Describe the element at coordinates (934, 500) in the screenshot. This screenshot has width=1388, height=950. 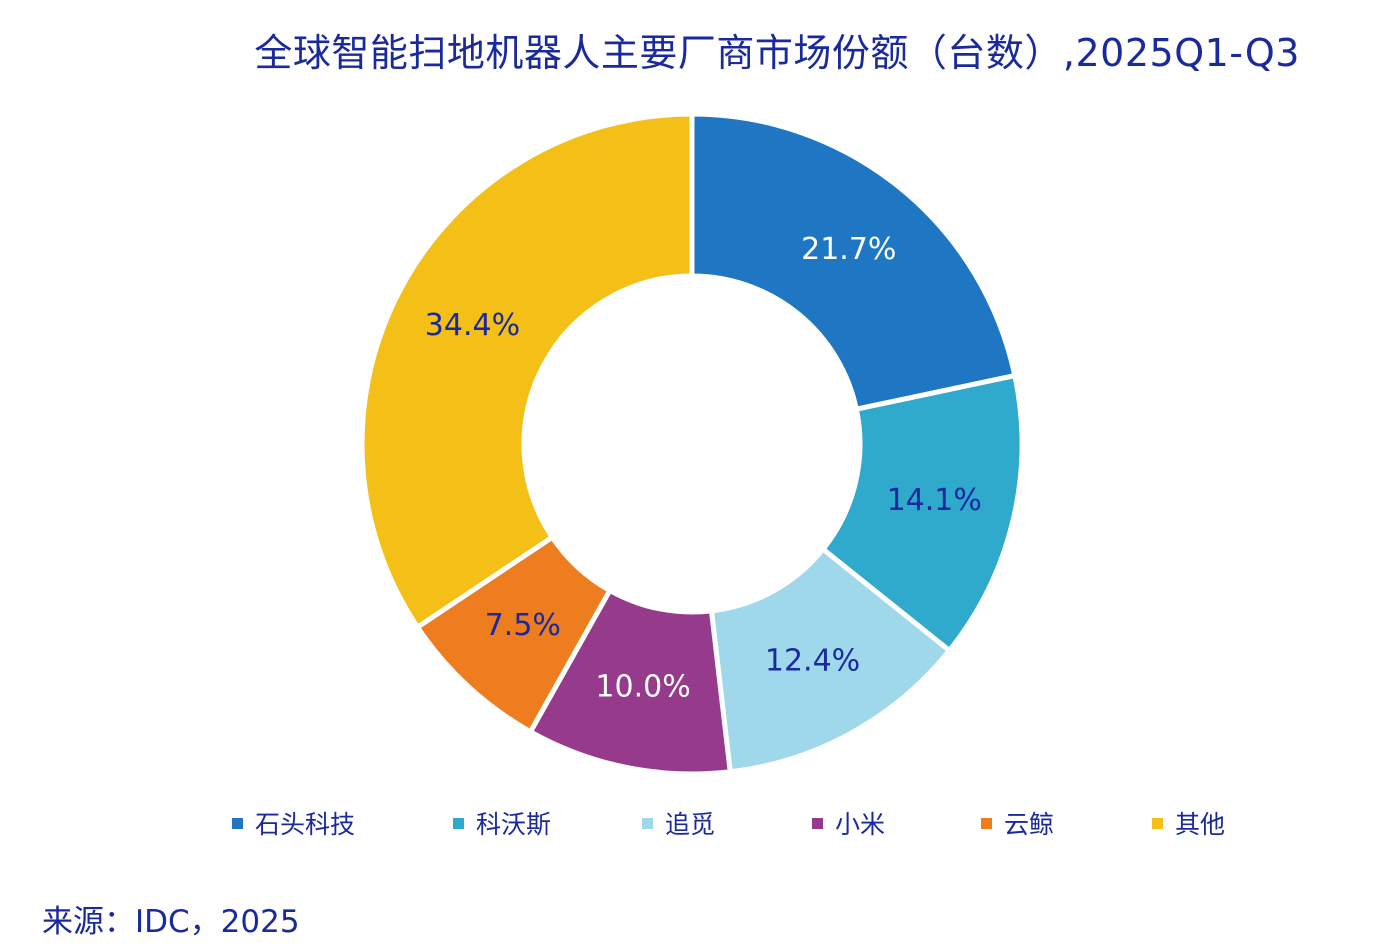
I see `slice-label-kewosi: 14.1%` at that location.